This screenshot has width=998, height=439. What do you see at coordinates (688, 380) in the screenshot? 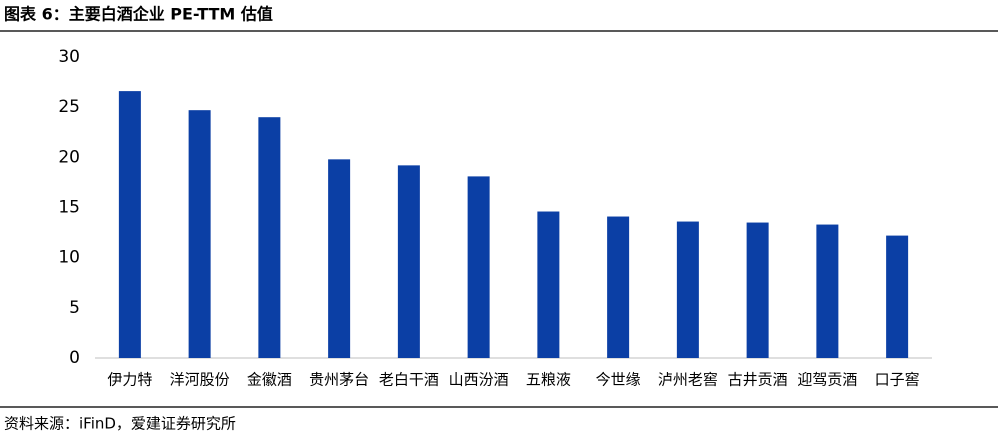
I see `x-tick-label: 泸州老窖` at bounding box center [688, 380].